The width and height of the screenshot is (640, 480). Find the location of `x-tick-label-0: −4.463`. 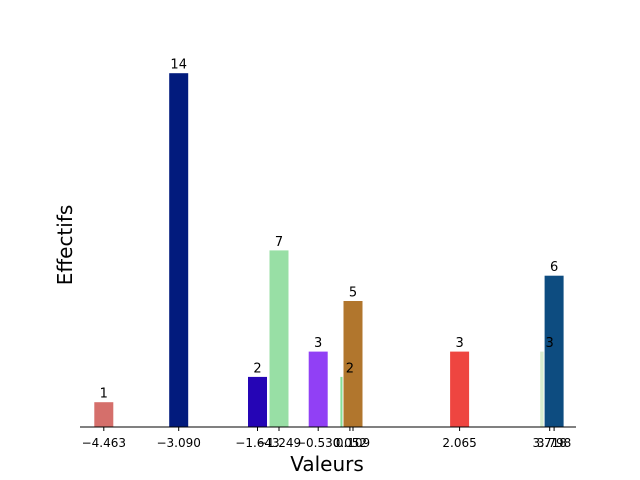

x-tick-label-0: −4.463 is located at coordinates (104, 443).